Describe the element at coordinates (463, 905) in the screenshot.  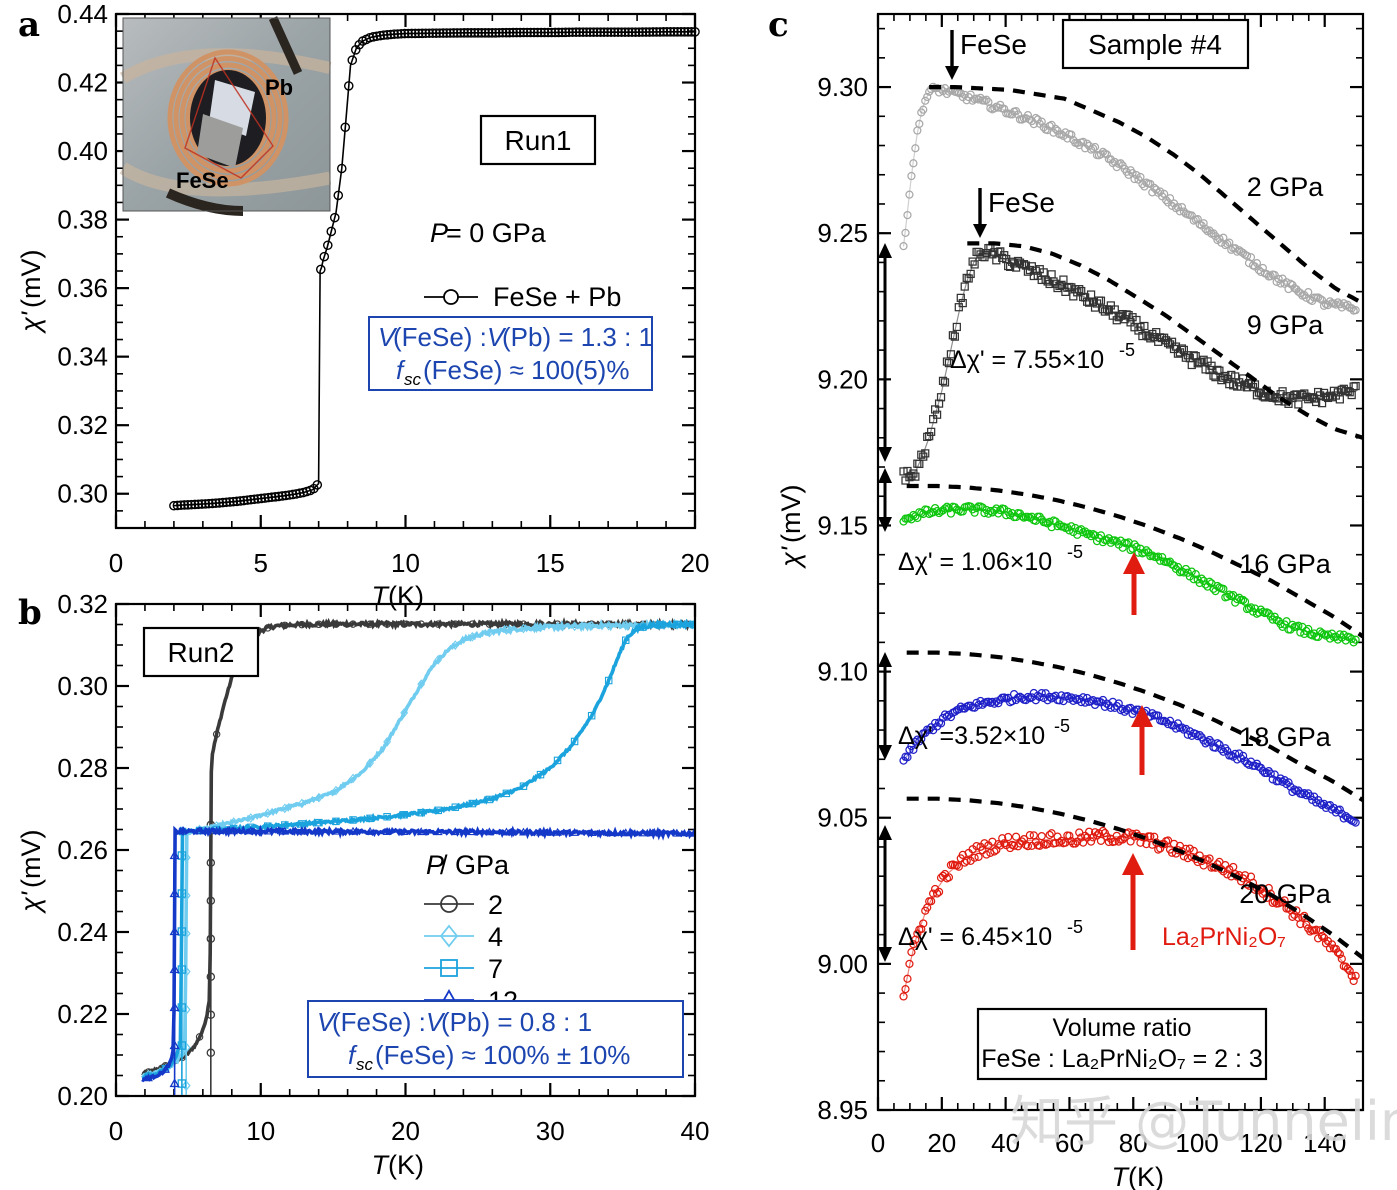
I see `legend-item-2GPa: 2` at that location.